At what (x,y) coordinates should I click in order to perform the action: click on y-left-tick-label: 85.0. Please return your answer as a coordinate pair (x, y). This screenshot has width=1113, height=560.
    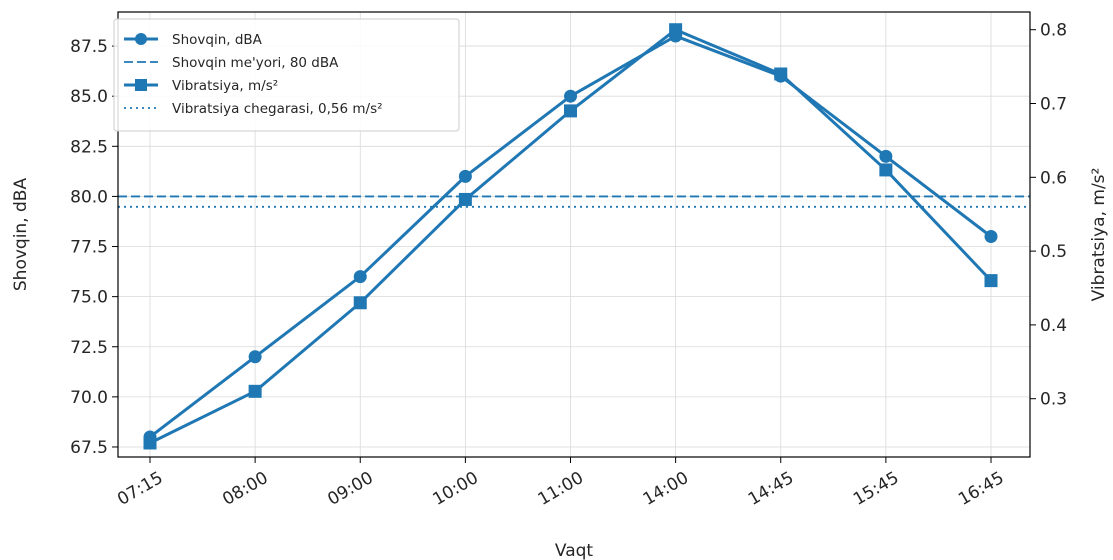
    Looking at the image, I should click on (89, 97).